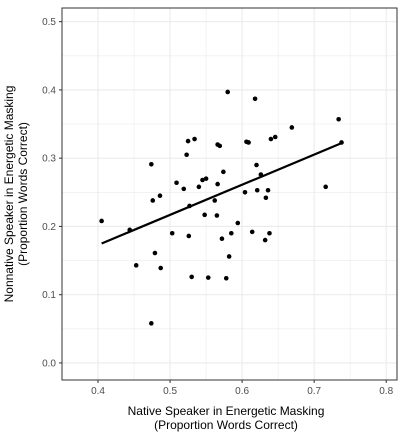 The height and width of the screenshot is (434, 405). Describe the element at coordinates (242, 391) in the screenshot. I see `x-tick-label: 0.6` at that location.